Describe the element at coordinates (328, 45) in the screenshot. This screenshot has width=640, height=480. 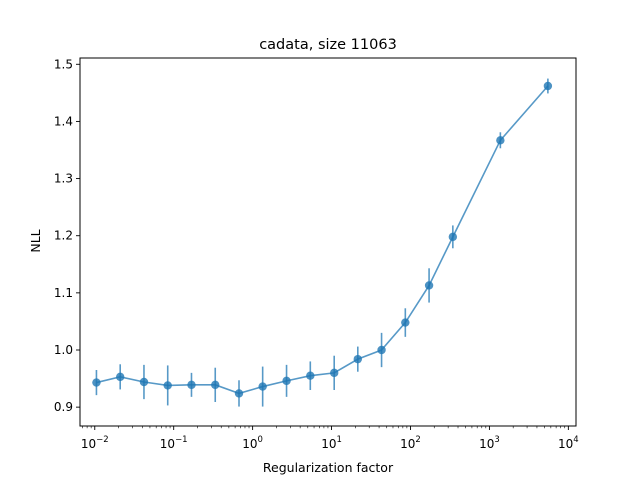
I see `chart-title: cadata, size 11063` at that location.